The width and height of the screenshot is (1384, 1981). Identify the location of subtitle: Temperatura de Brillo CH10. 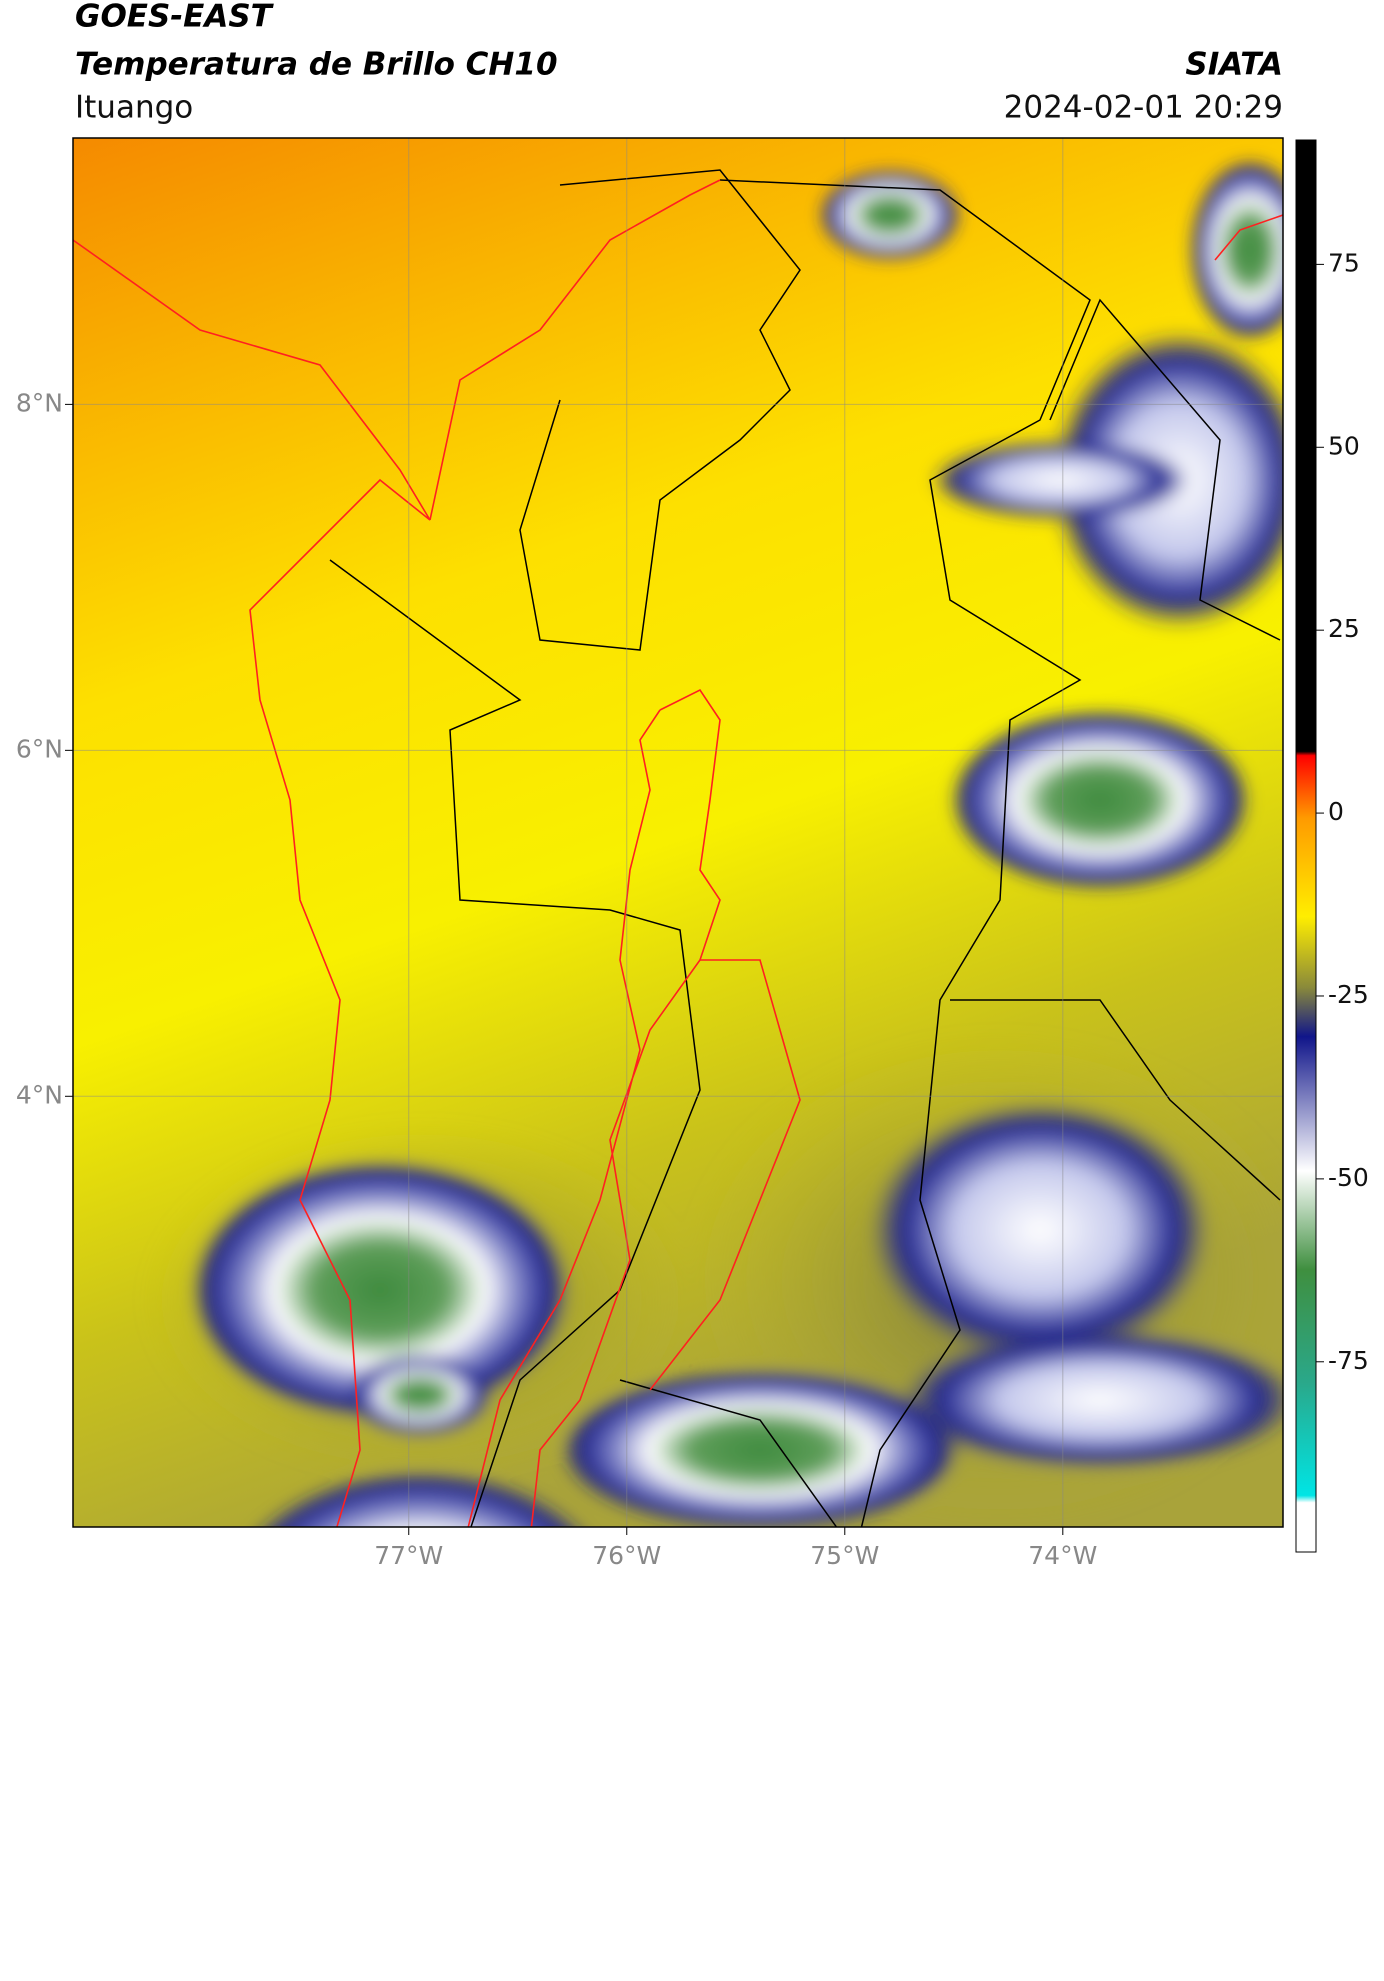
(316, 65).